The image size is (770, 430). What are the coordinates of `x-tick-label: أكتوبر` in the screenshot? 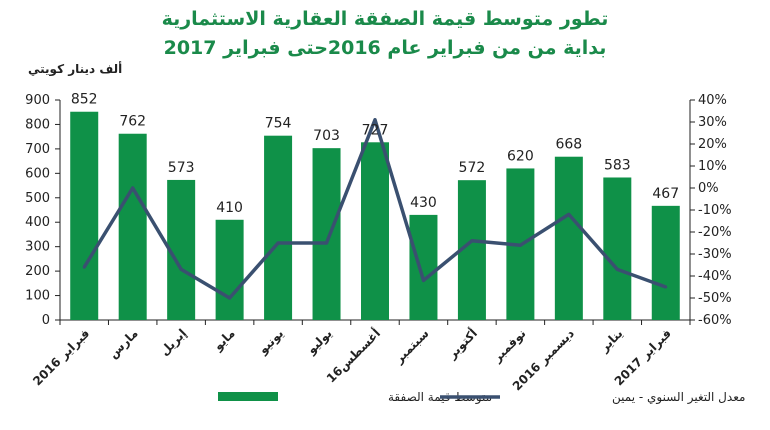 It's located at (462, 344).